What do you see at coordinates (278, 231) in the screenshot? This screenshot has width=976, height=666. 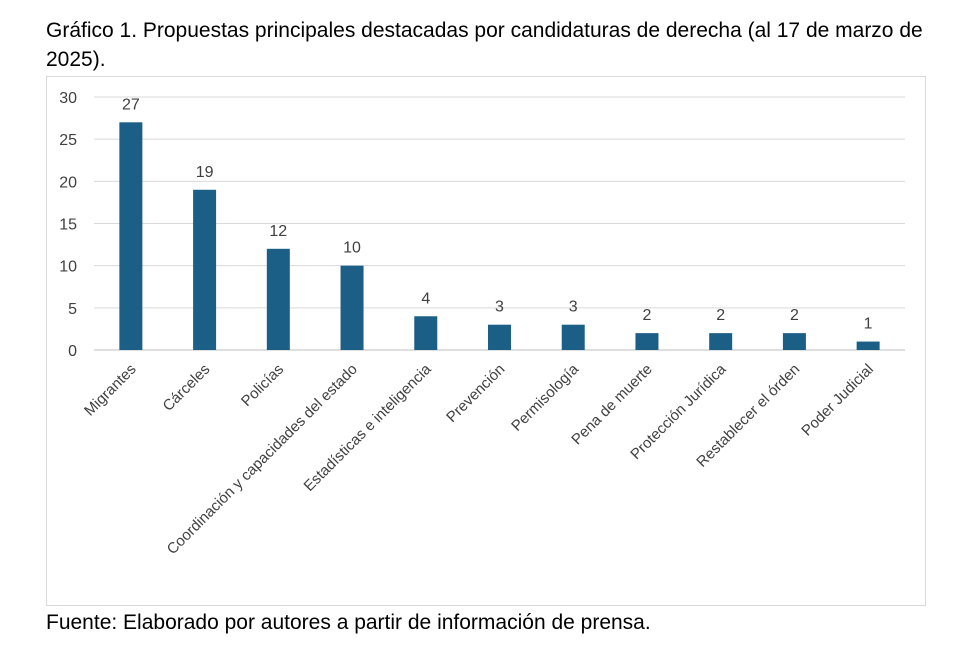 I see `data-label: 12` at bounding box center [278, 231].